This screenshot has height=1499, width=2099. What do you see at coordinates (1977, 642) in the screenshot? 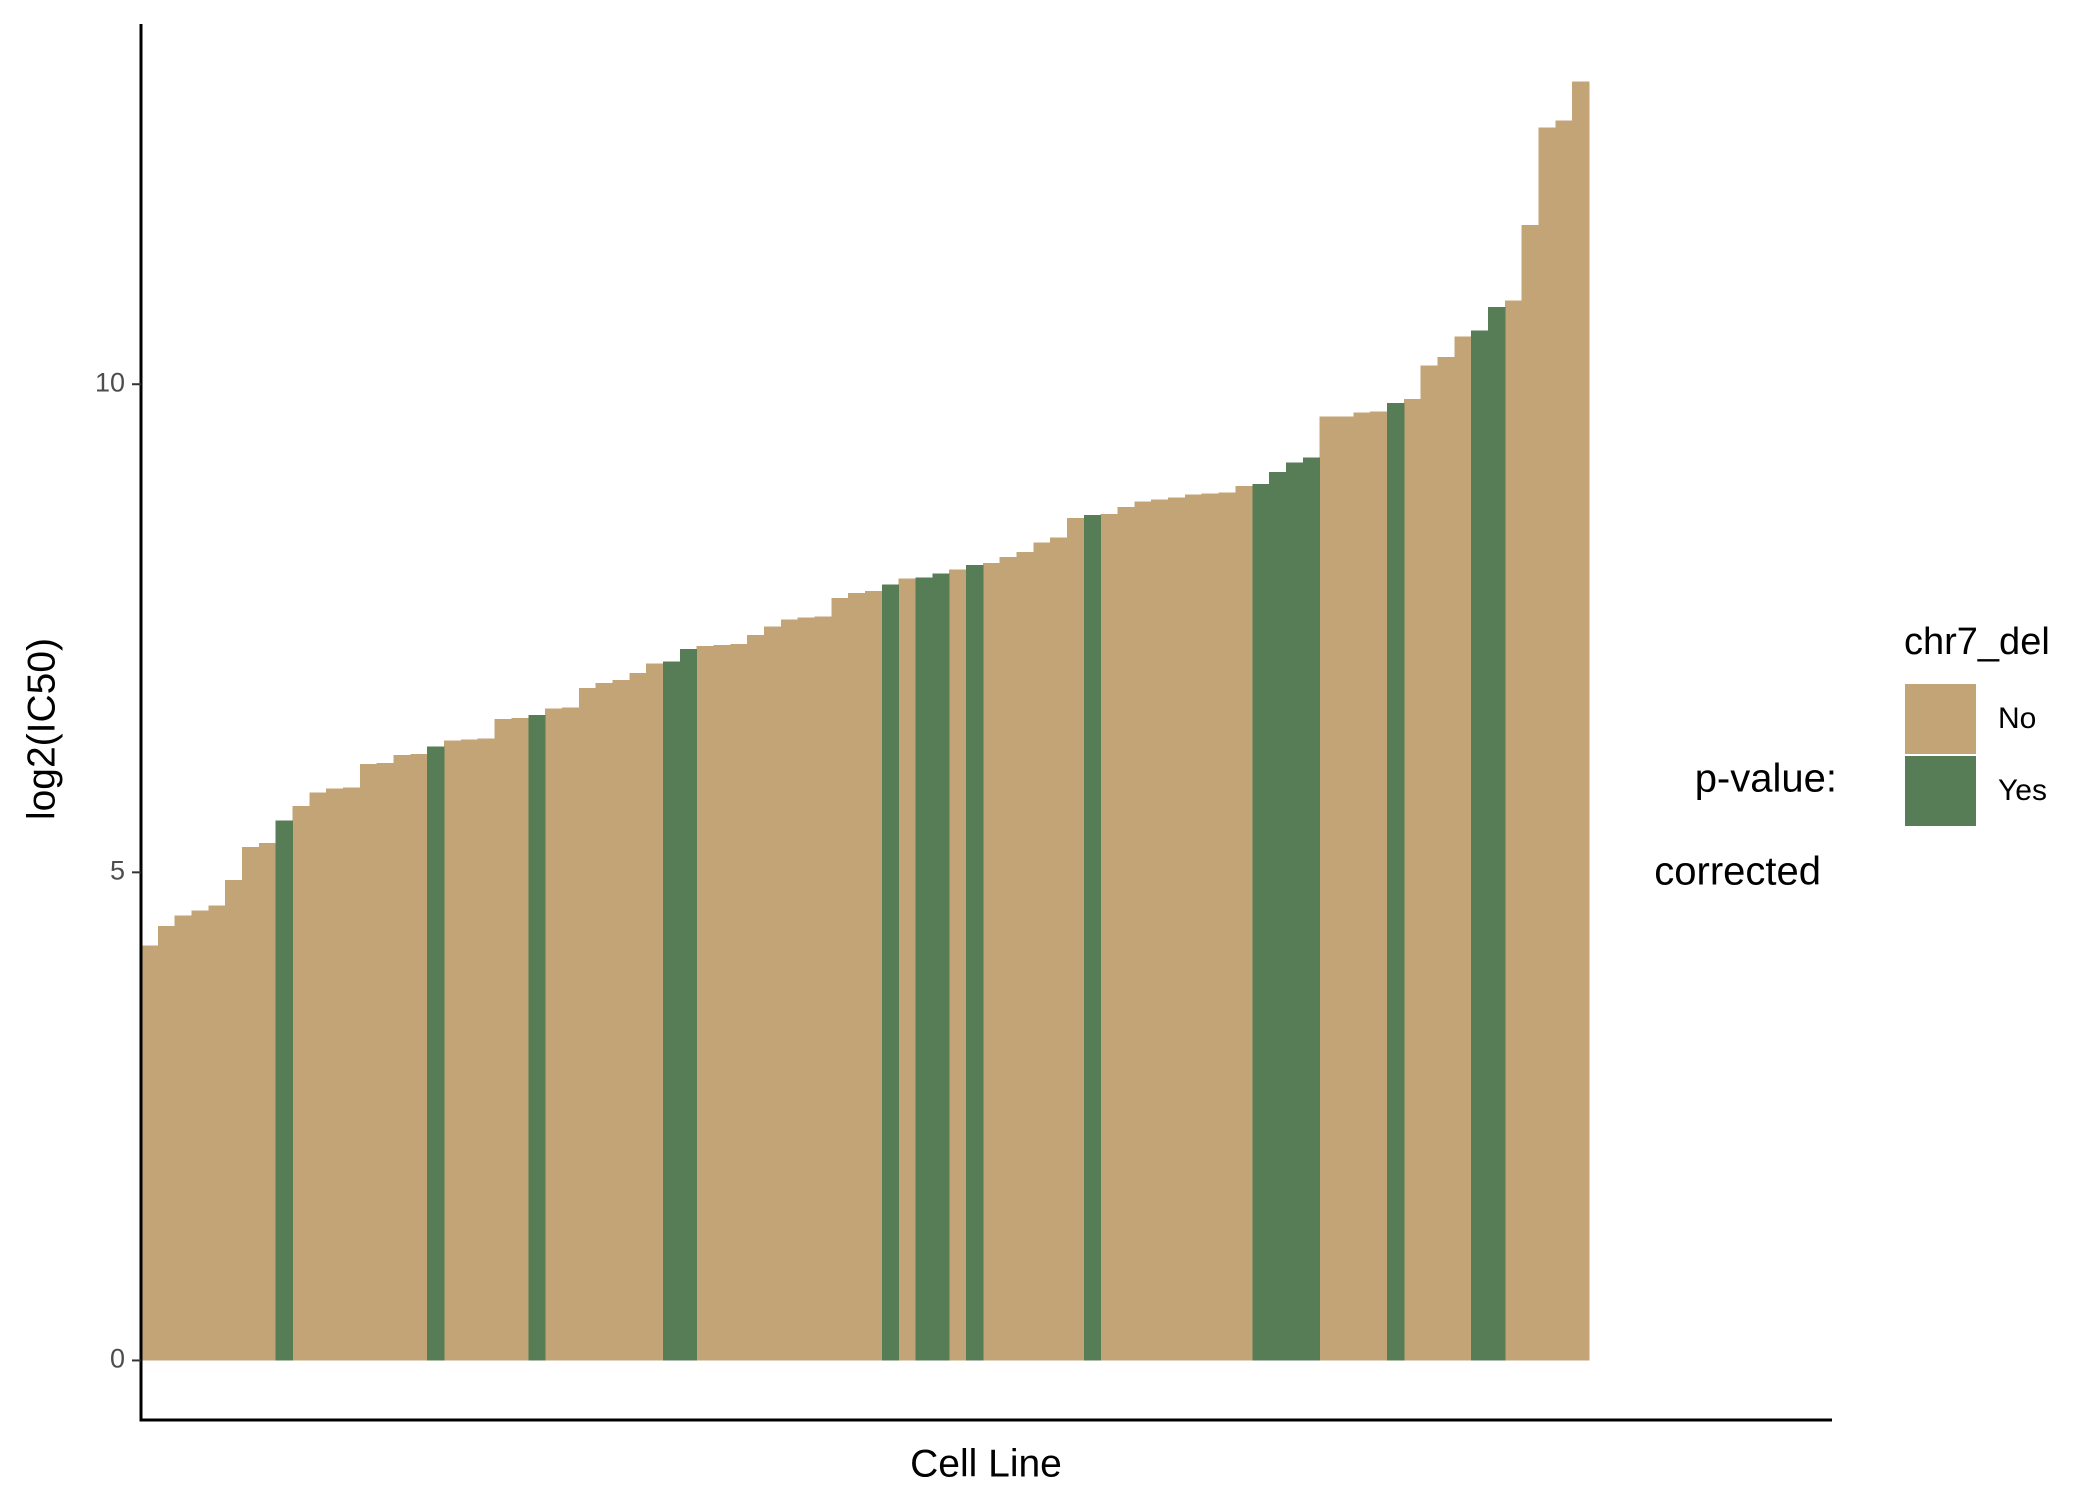
I see `legend-title: chr7_del` at bounding box center [1977, 642].